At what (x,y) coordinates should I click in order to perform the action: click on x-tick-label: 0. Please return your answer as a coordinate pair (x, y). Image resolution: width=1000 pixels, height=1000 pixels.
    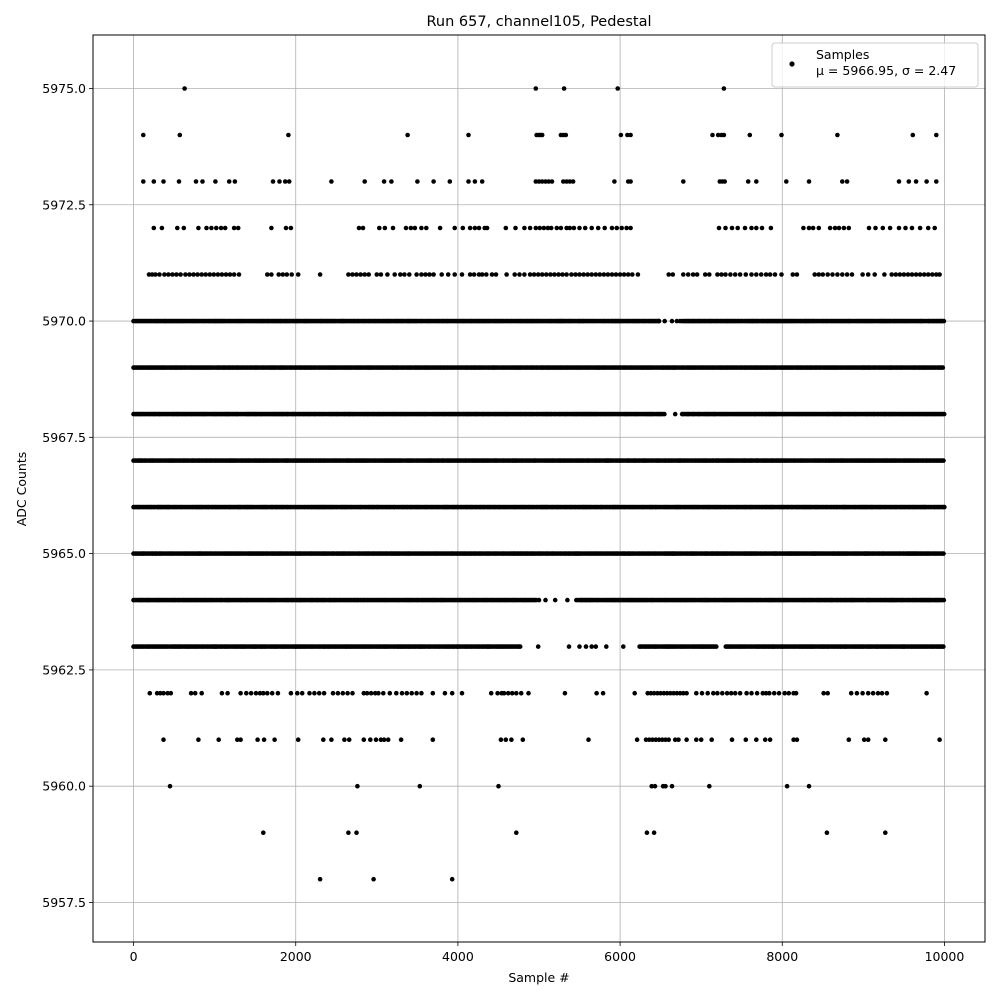
    Looking at the image, I should click on (134, 956).